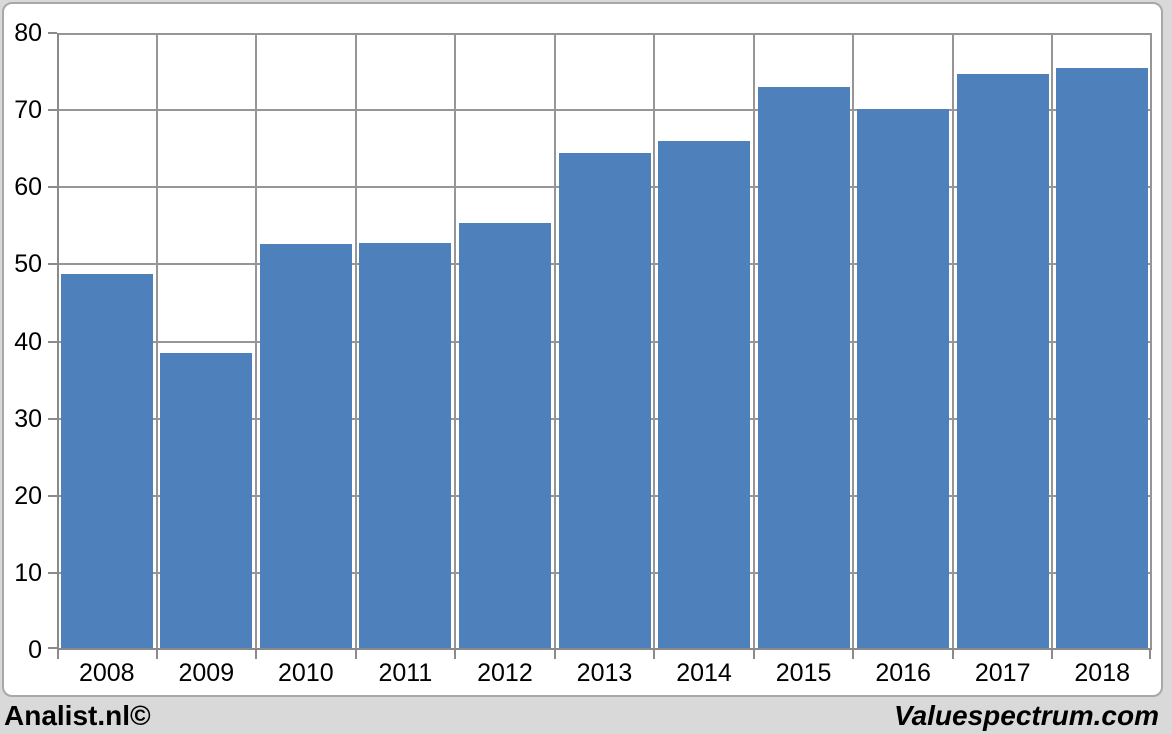  Describe the element at coordinates (28, 418) in the screenshot. I see `y-axis-label-30: 30` at that location.